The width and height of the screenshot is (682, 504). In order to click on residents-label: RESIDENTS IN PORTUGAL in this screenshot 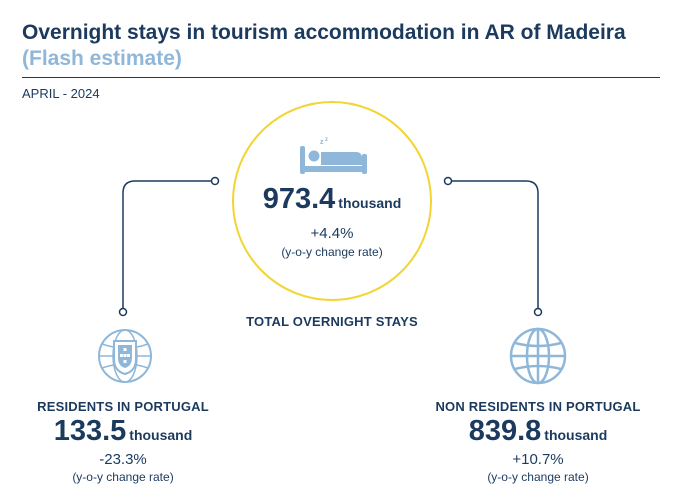, I will do `click(123, 406)`.